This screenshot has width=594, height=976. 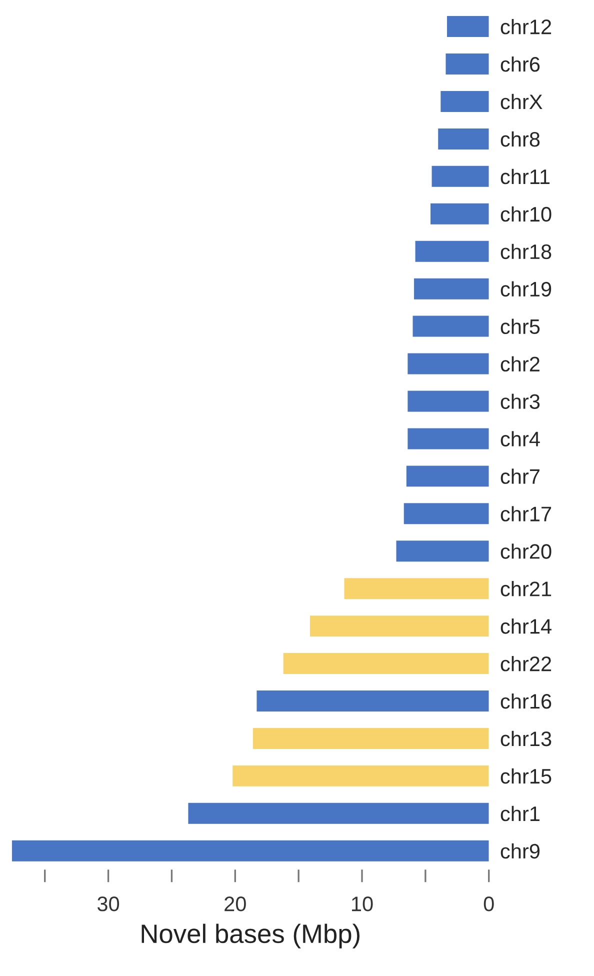 I want to click on y-tick-label: chr7, so click(x=520, y=476).